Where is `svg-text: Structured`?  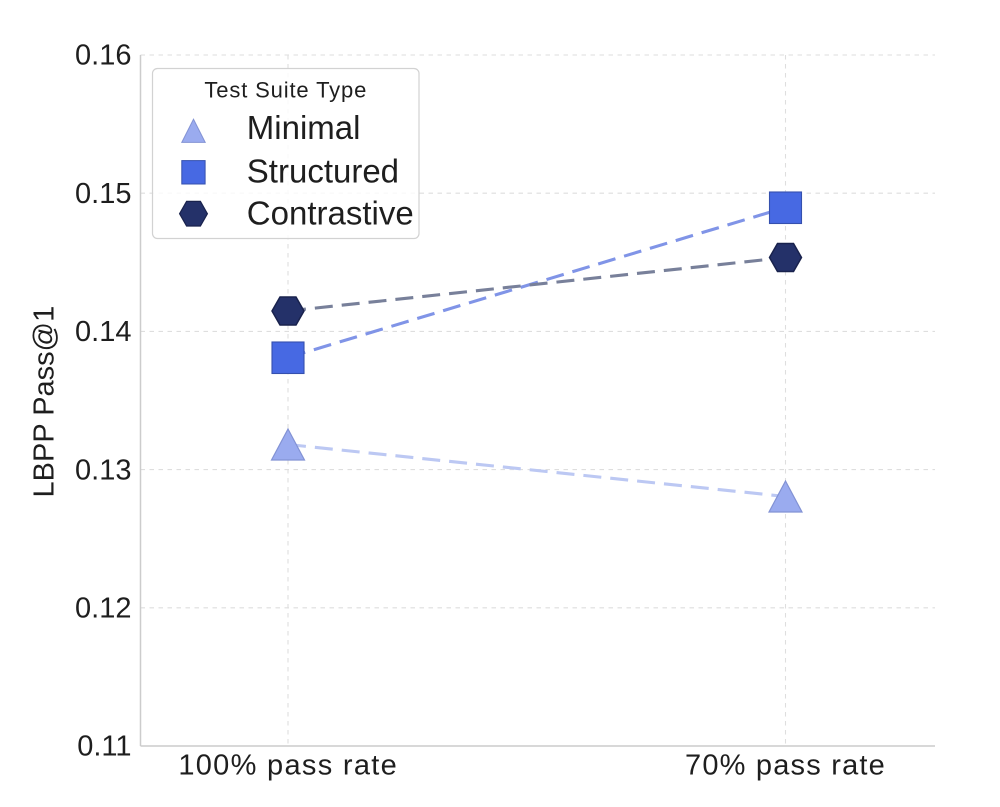 svg-text: Structured is located at coordinates (323, 170).